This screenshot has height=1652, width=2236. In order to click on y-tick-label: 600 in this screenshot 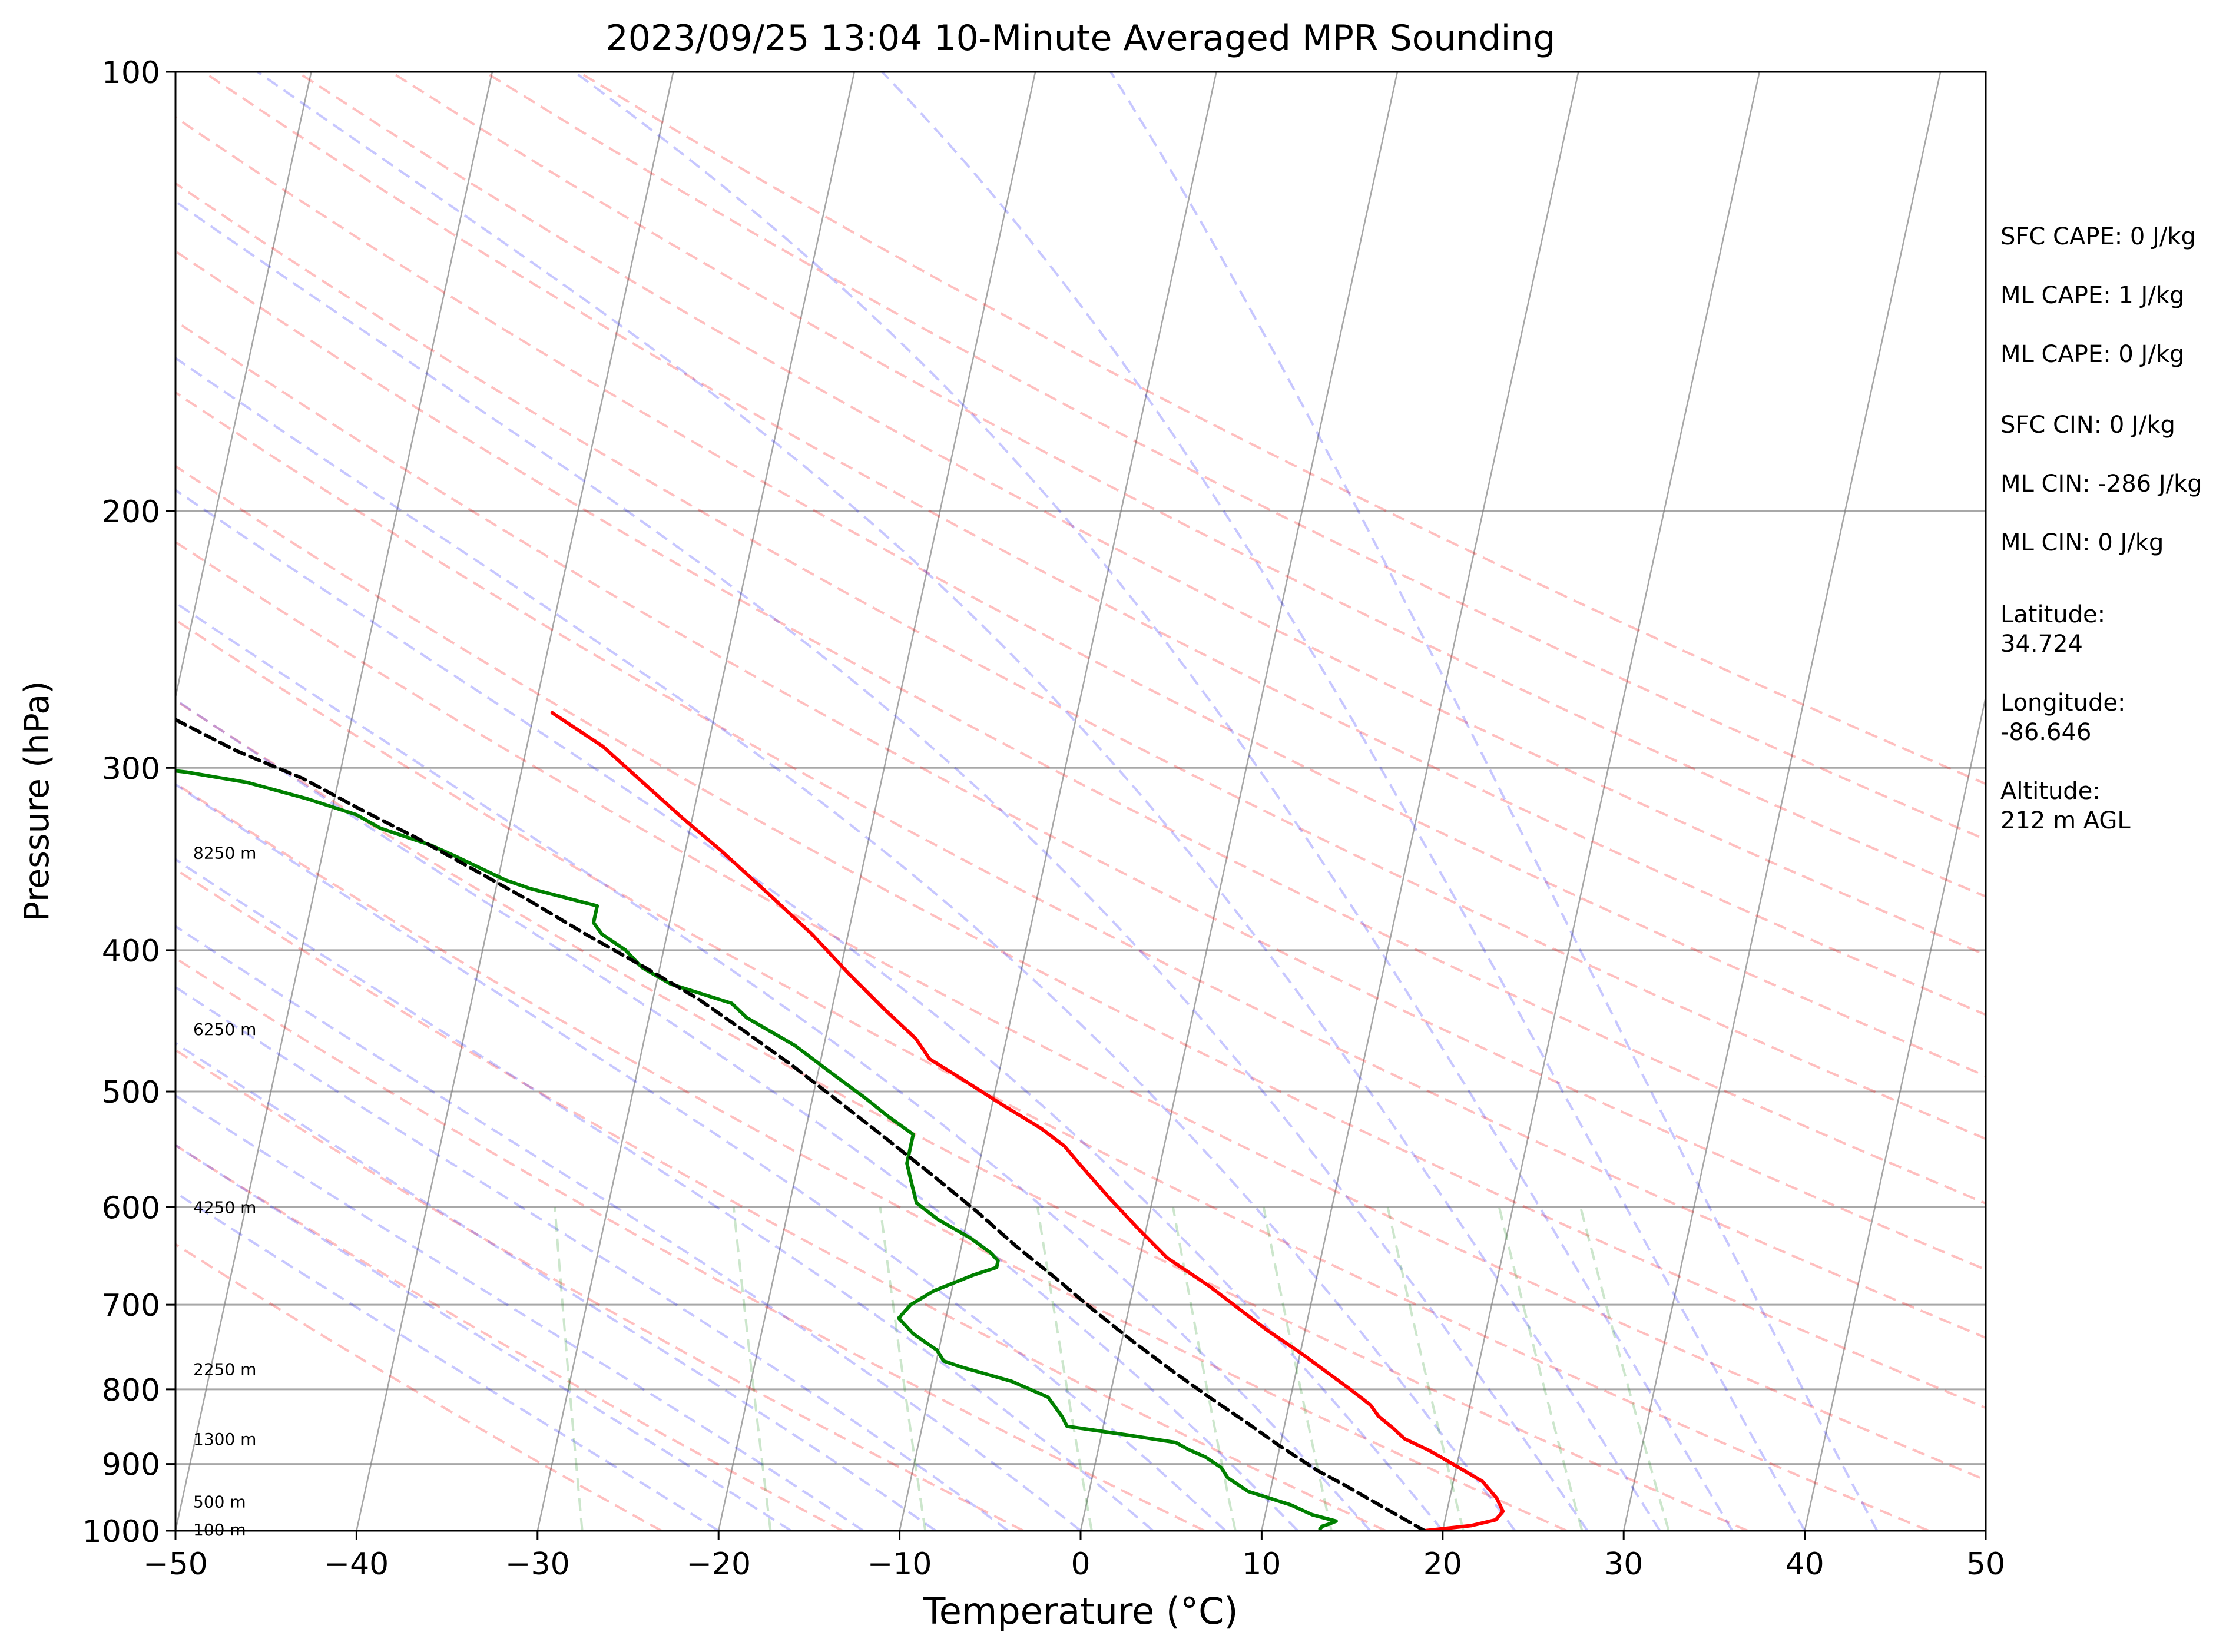, I will do `click(131, 1208)`.